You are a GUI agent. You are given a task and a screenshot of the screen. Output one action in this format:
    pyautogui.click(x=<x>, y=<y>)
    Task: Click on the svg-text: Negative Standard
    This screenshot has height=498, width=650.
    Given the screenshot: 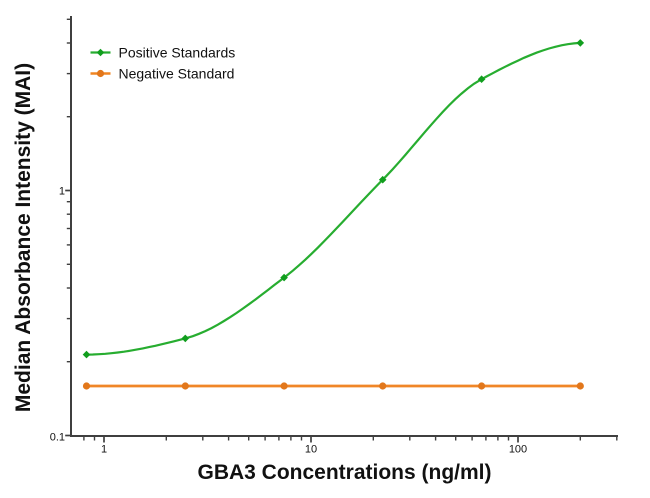 What is the action you would take?
    pyautogui.click(x=177, y=74)
    